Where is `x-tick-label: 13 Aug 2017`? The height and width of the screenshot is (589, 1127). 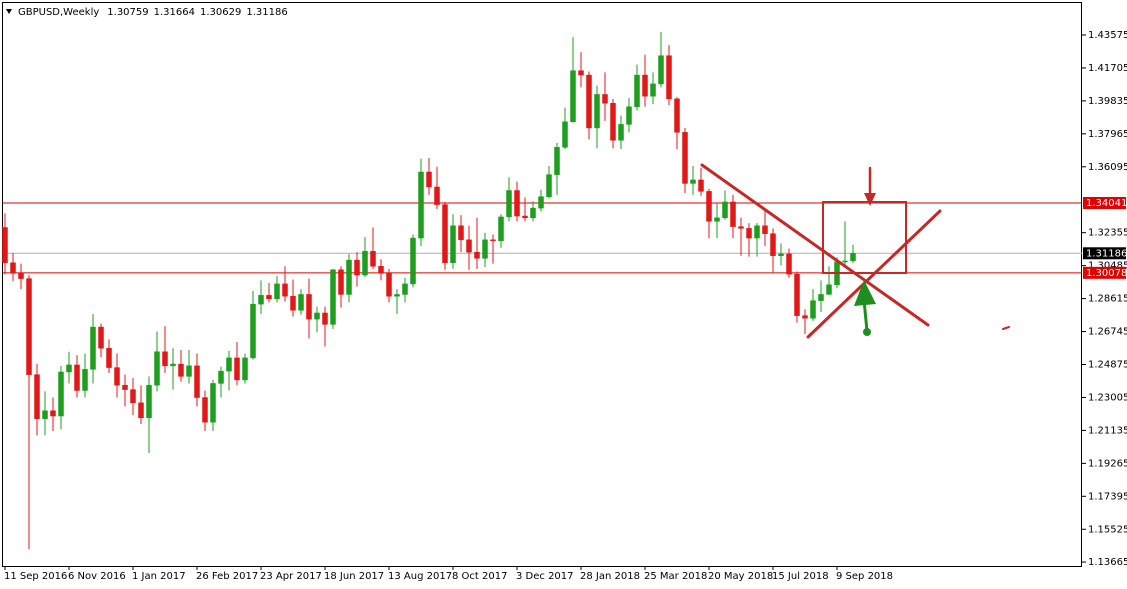 x-tick-label: 13 Aug 2017 is located at coordinates (420, 576).